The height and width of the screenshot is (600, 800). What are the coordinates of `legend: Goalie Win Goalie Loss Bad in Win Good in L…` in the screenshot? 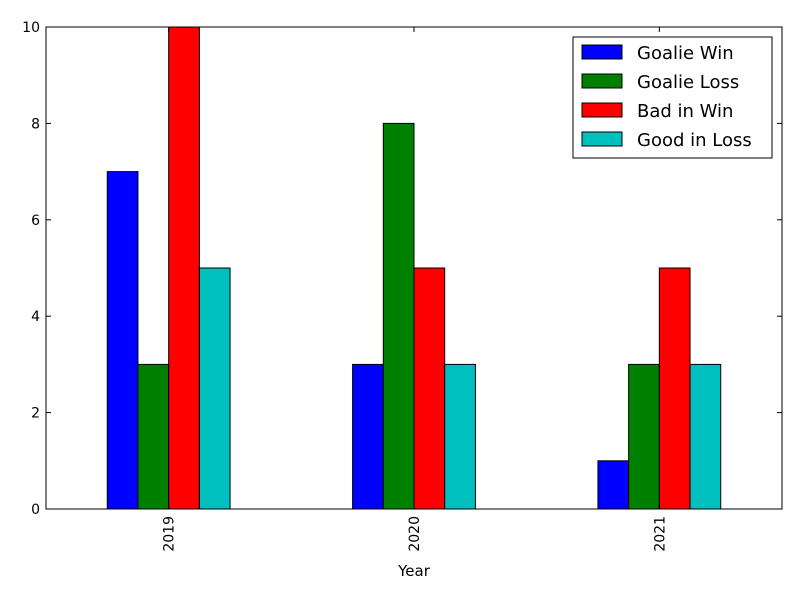 It's located at (672, 97).